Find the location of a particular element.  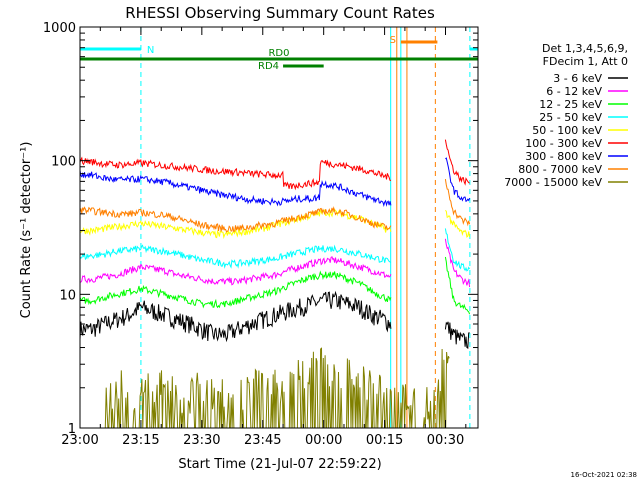

y-tick-label: 100 is located at coordinates (63, 162).